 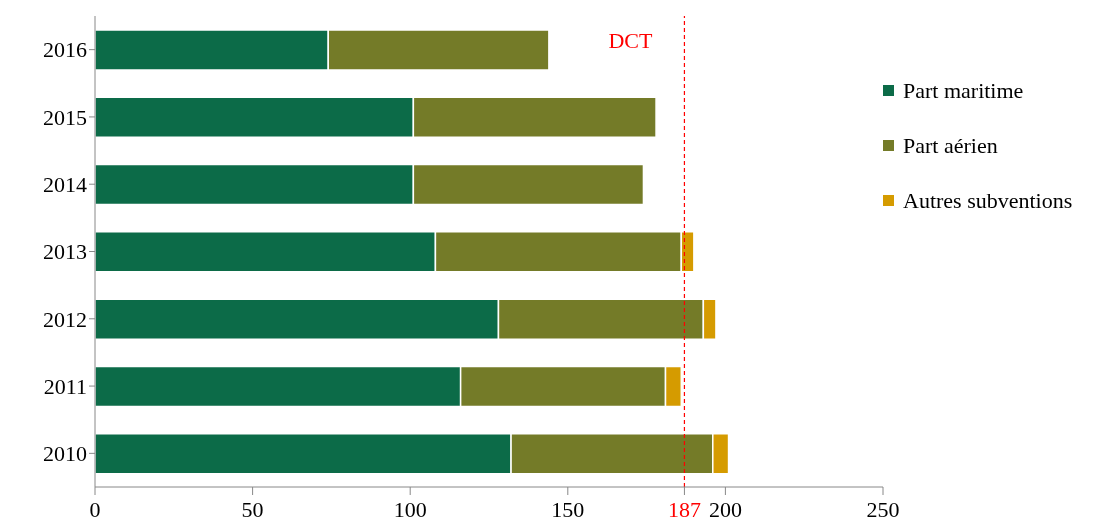 I want to click on x-tick-label: 150, so click(x=568, y=509).